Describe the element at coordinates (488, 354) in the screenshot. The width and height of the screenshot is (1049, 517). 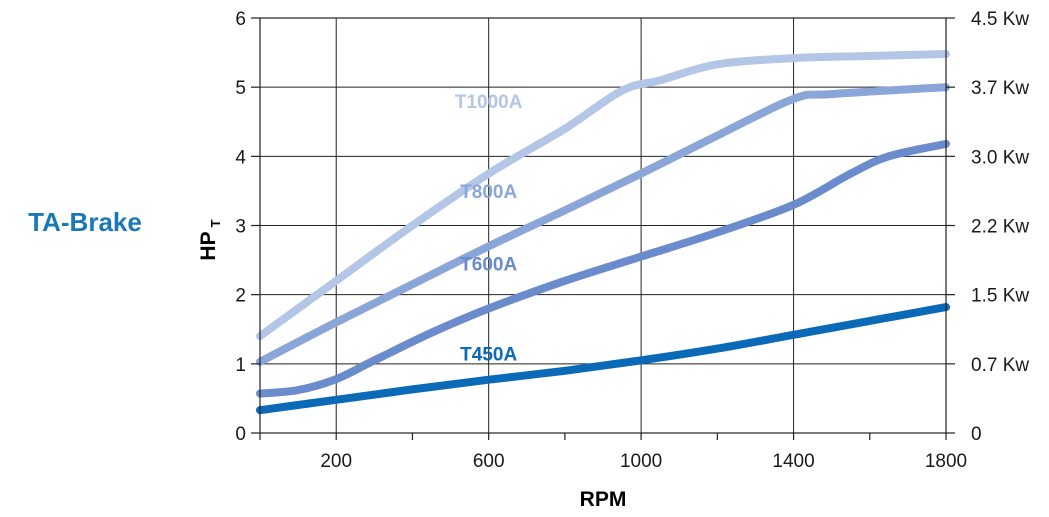
I see `series-label-t450a: T450A` at that location.